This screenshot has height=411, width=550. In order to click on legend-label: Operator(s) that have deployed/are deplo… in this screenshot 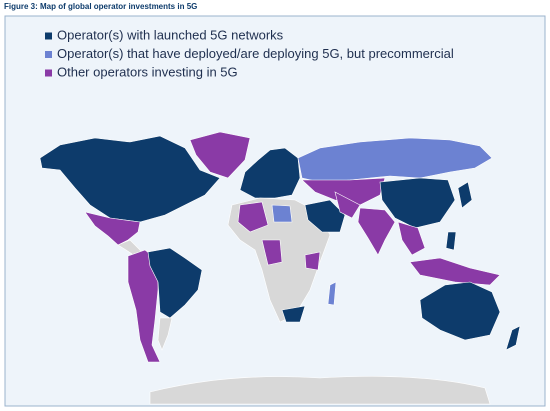, I will do `click(255, 53)`.